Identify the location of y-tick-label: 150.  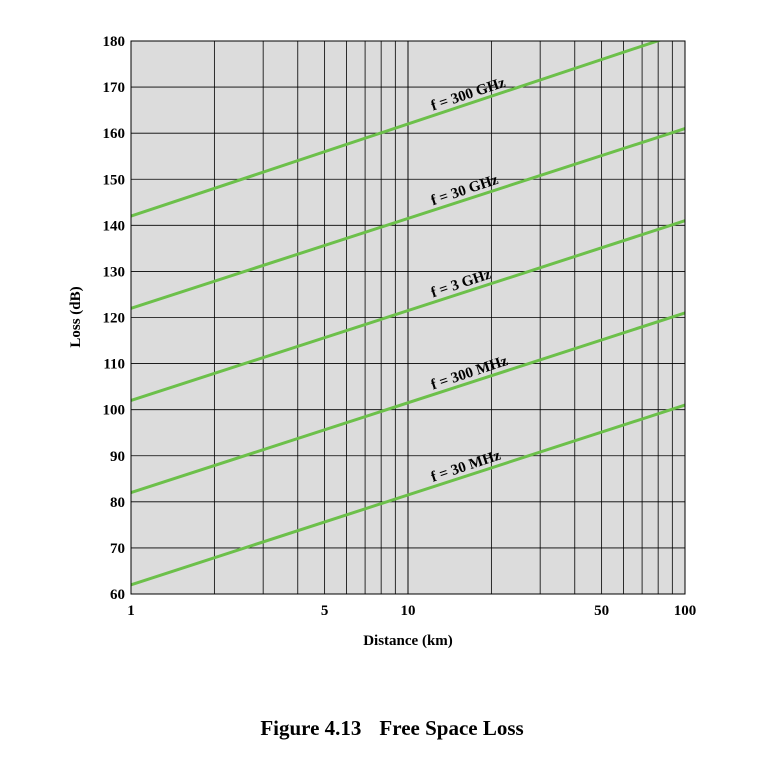
(114, 180).